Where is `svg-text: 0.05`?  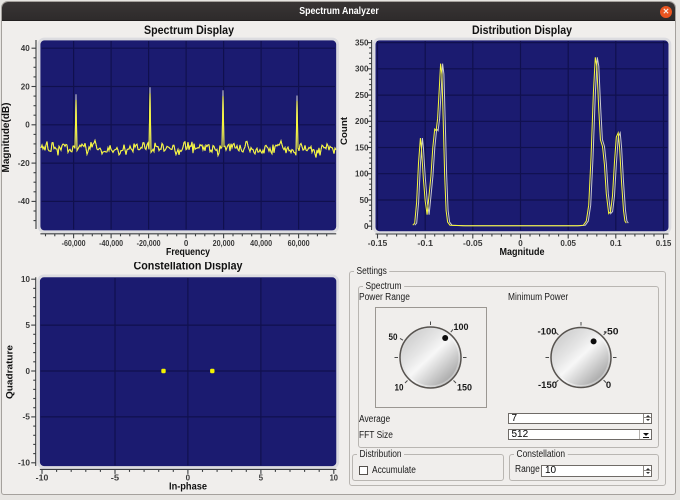
svg-text: 0.05 is located at coordinates (568, 243).